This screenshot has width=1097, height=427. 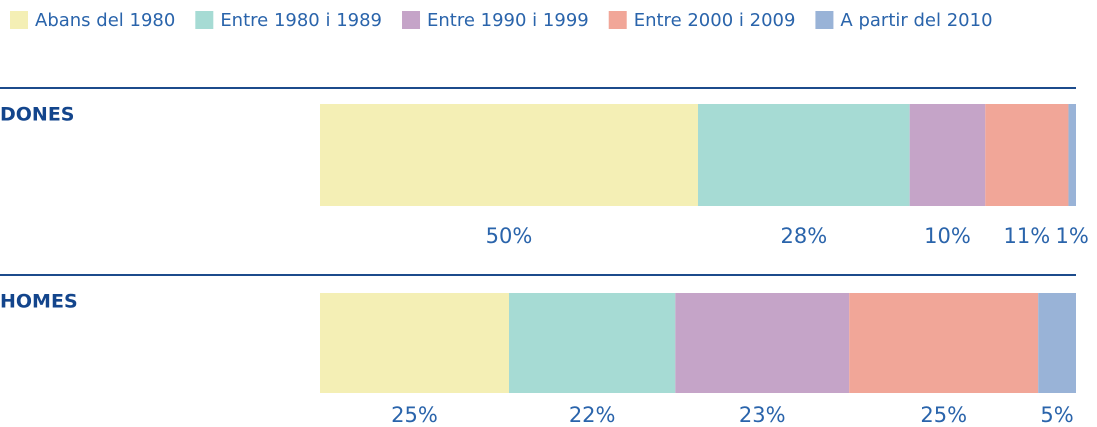 I want to click on legend-label: A partir del 2010, so click(x=916, y=20).